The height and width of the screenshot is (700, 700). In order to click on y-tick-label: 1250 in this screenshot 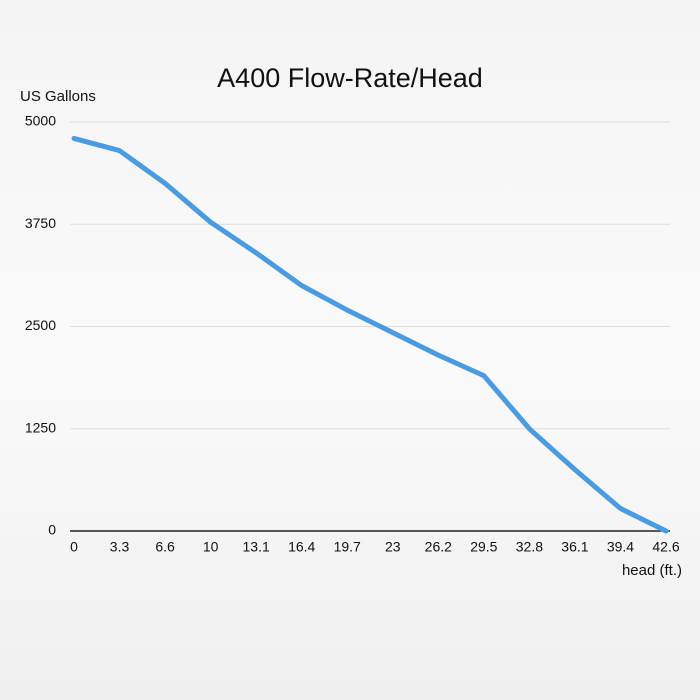, I will do `click(40, 427)`.